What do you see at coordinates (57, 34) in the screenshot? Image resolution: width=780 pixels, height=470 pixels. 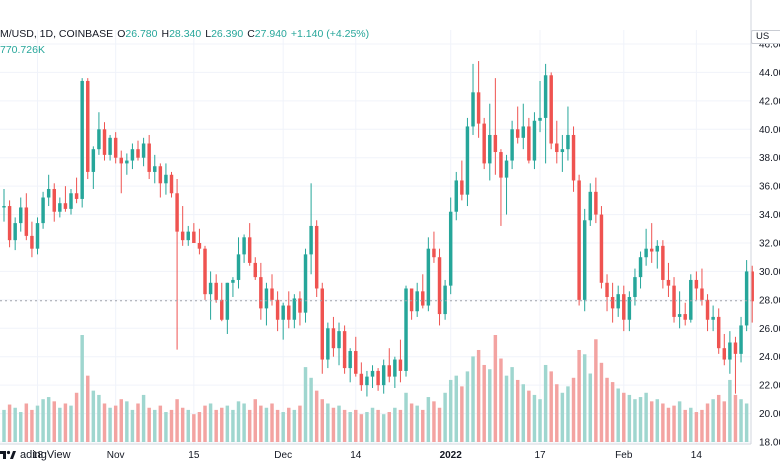 I see `symbol-label: M/USD, 1D, COINBASE` at bounding box center [57, 34].